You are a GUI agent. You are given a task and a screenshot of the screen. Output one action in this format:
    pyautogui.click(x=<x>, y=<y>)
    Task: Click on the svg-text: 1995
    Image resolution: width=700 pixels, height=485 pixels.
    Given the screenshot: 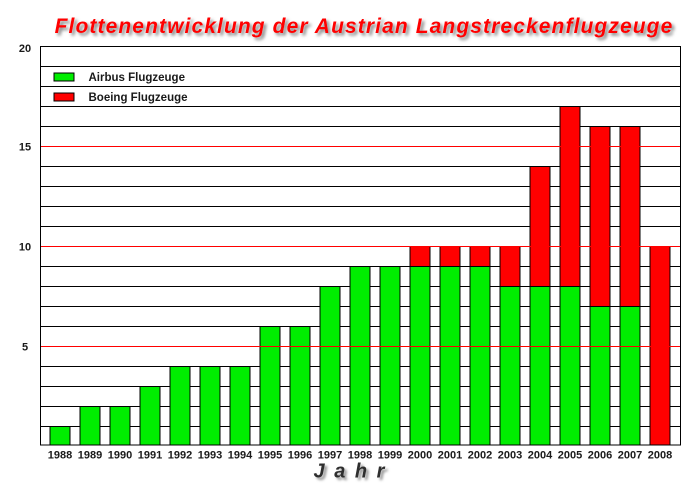 What is the action you would take?
    pyautogui.click(x=270, y=456)
    